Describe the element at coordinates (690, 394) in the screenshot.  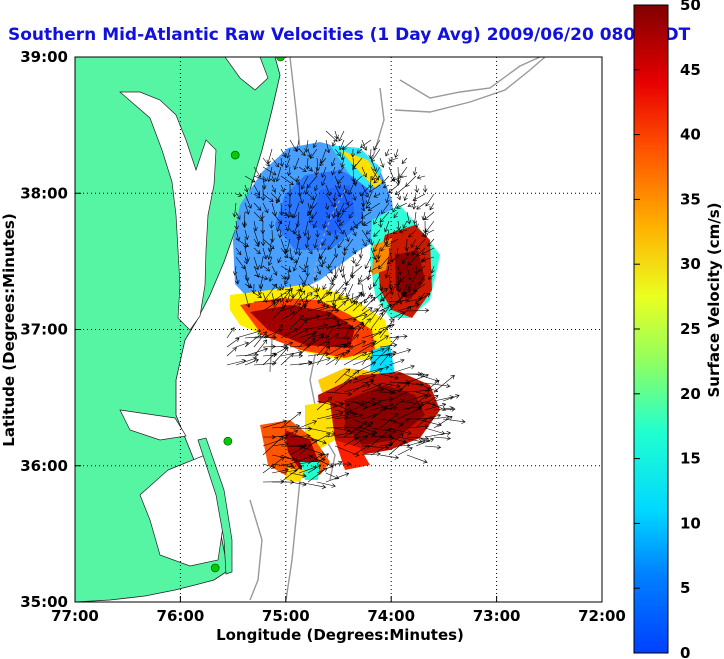
I see `colorbar-tick-label: 20` at that location.